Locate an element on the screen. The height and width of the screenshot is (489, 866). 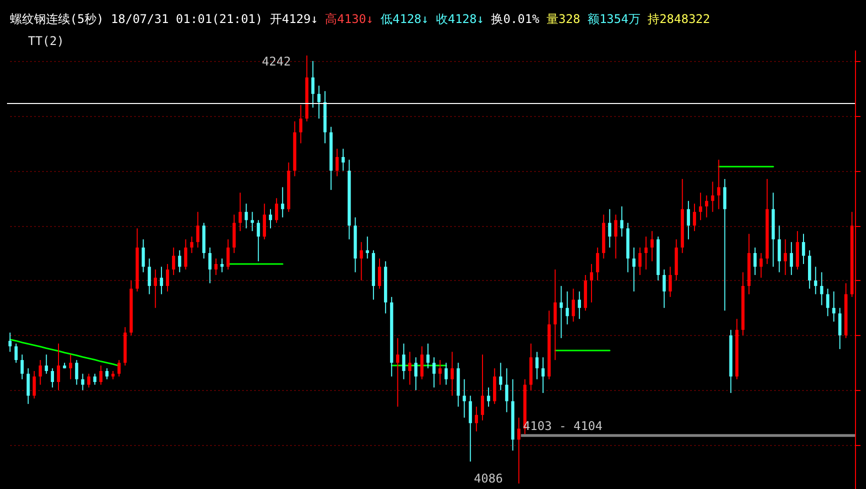
text: 额1354万 is located at coordinates (613, 19).